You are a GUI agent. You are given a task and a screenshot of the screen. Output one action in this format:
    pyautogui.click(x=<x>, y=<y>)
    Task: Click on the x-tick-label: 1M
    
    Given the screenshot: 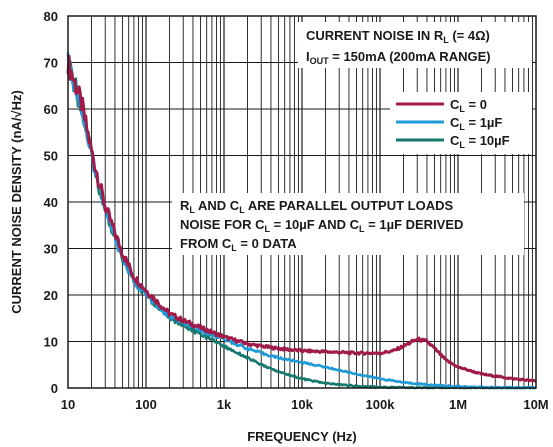 What is the action you would take?
    pyautogui.click(x=458, y=404)
    